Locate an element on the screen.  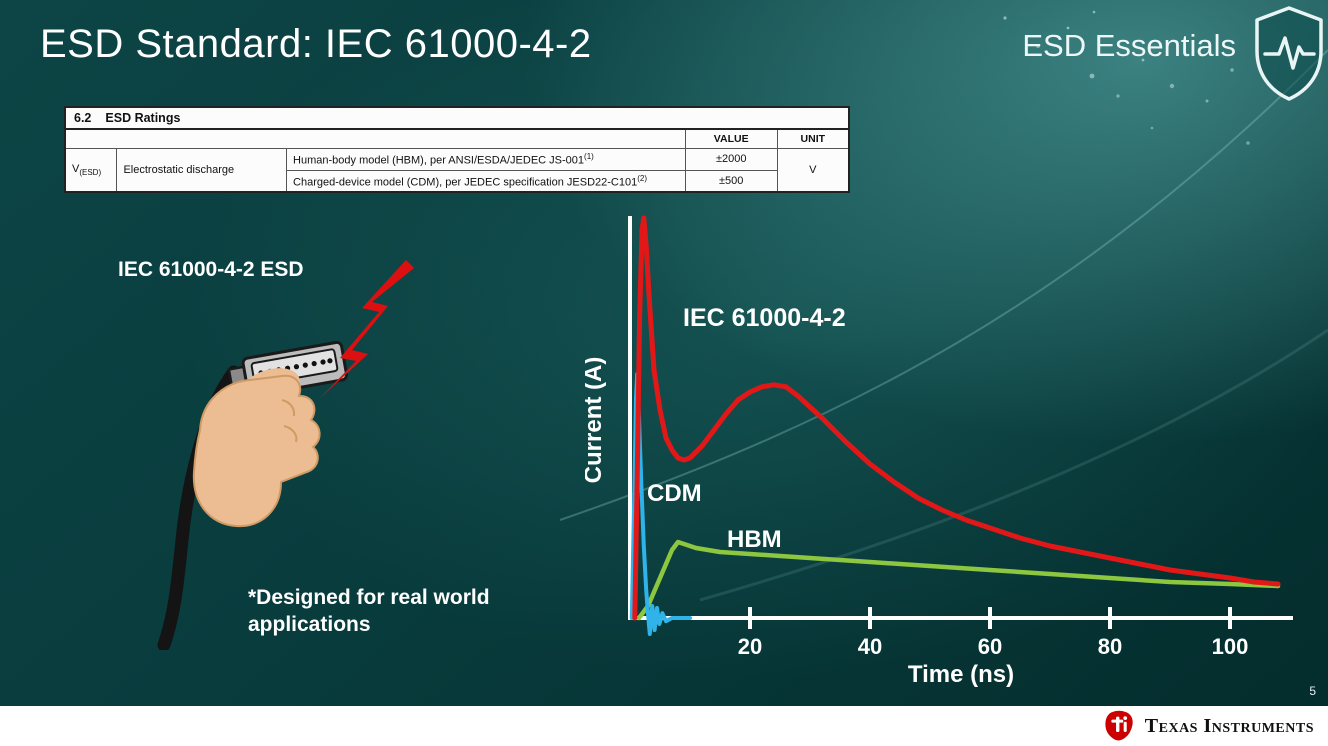
footnote: *Designed for real world applications is located at coordinates (369, 611).